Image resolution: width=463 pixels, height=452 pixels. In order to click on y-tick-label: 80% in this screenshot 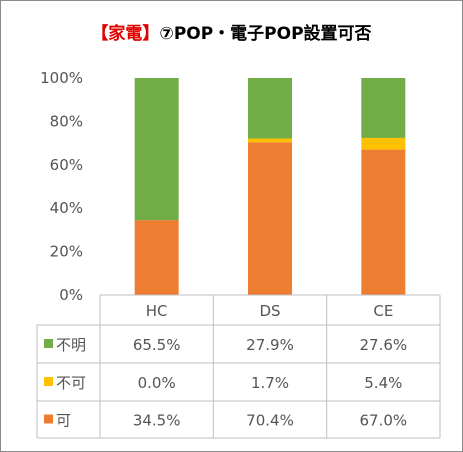, I will do `click(66, 121)`.